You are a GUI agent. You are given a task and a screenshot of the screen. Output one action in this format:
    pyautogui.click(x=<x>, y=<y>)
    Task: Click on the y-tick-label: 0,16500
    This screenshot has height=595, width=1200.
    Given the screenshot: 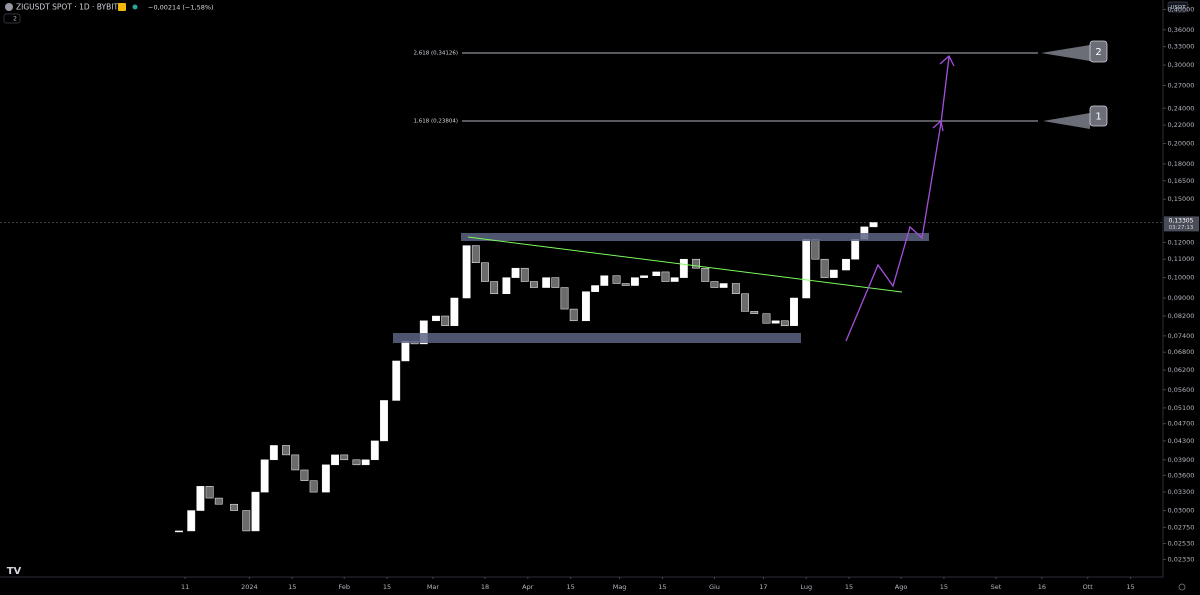 What is the action you would take?
    pyautogui.click(x=1181, y=181)
    